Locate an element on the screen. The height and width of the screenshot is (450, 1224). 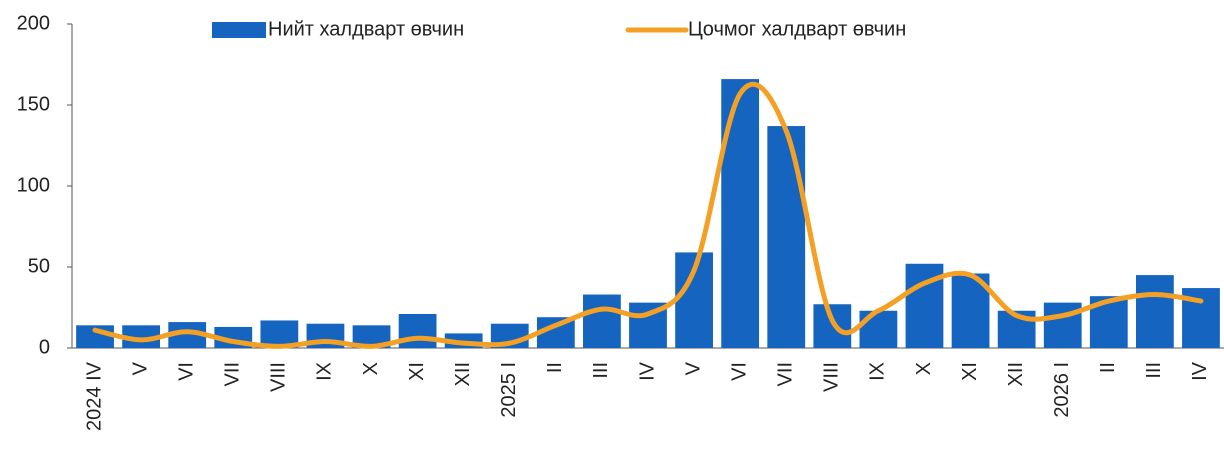
legend-label: Нийт халдварт өвчин is located at coordinates (366, 29).